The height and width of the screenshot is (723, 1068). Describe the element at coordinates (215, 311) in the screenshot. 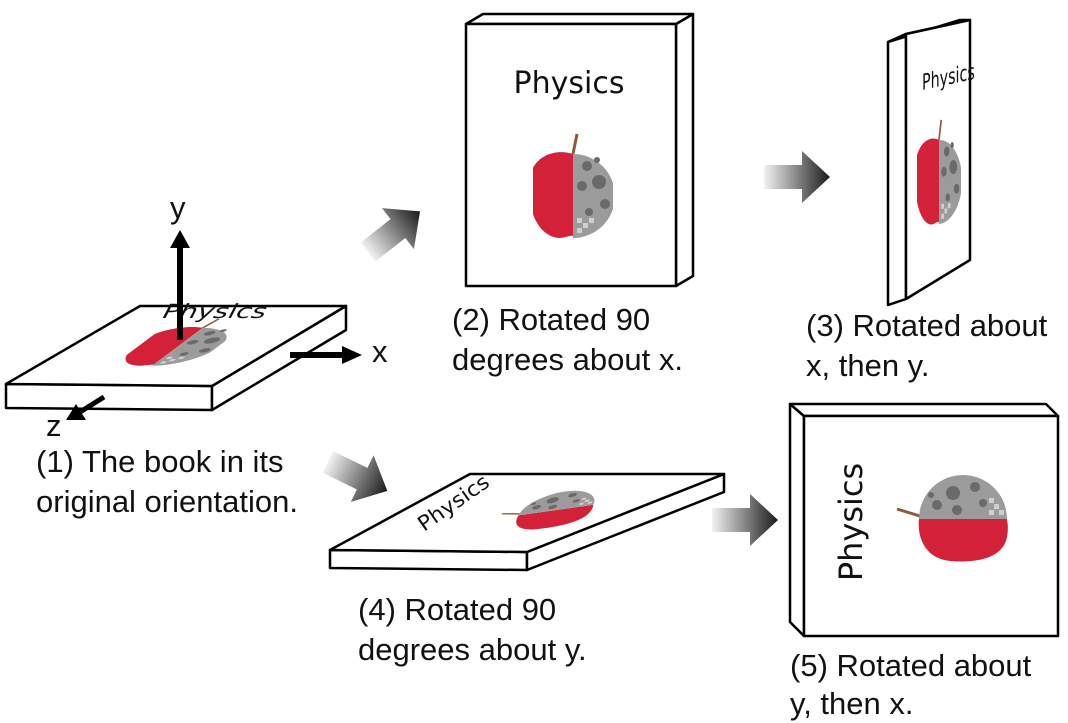

I see `book-original-title: Physics` at that location.